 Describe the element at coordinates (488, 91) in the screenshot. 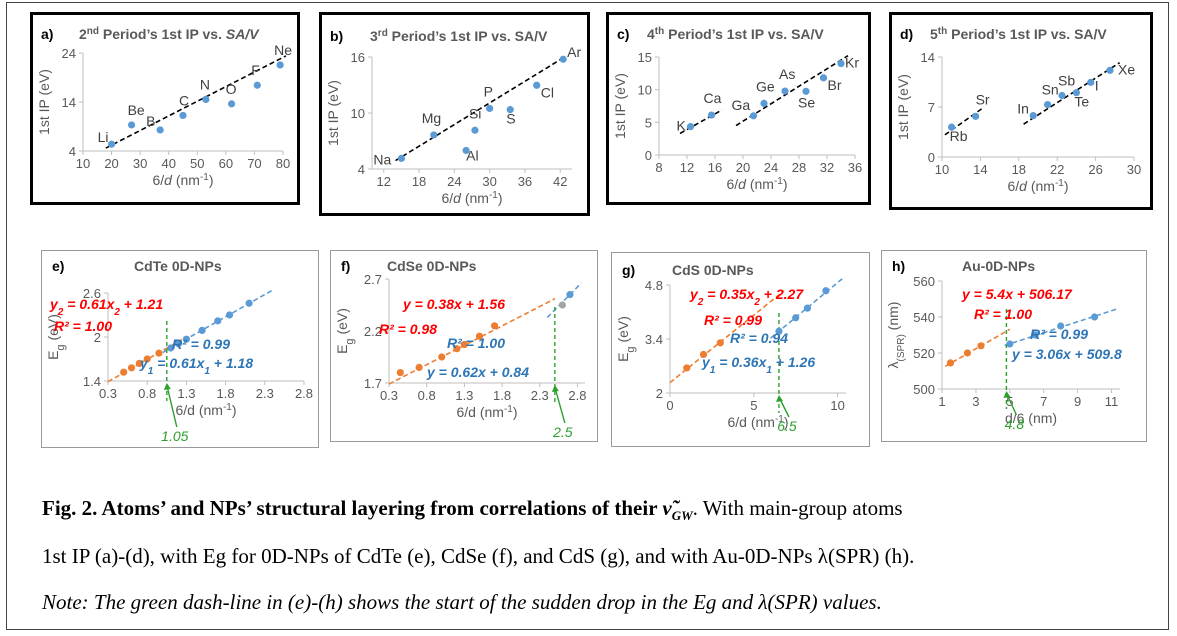

I see `point-label: P` at that location.